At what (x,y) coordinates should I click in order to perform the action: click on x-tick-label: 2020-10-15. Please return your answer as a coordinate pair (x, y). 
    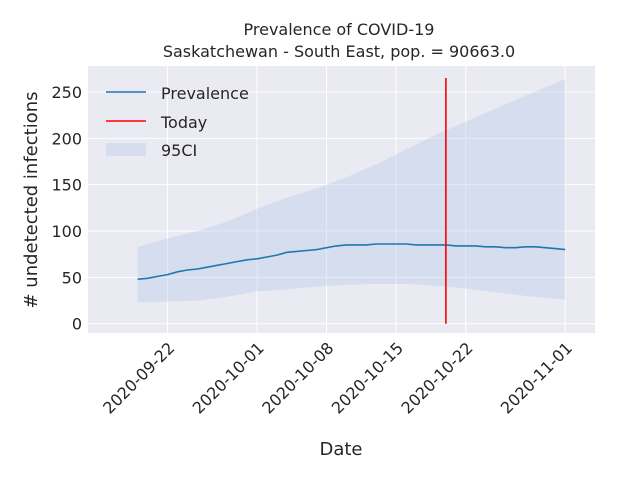
    Looking at the image, I should click on (367, 377).